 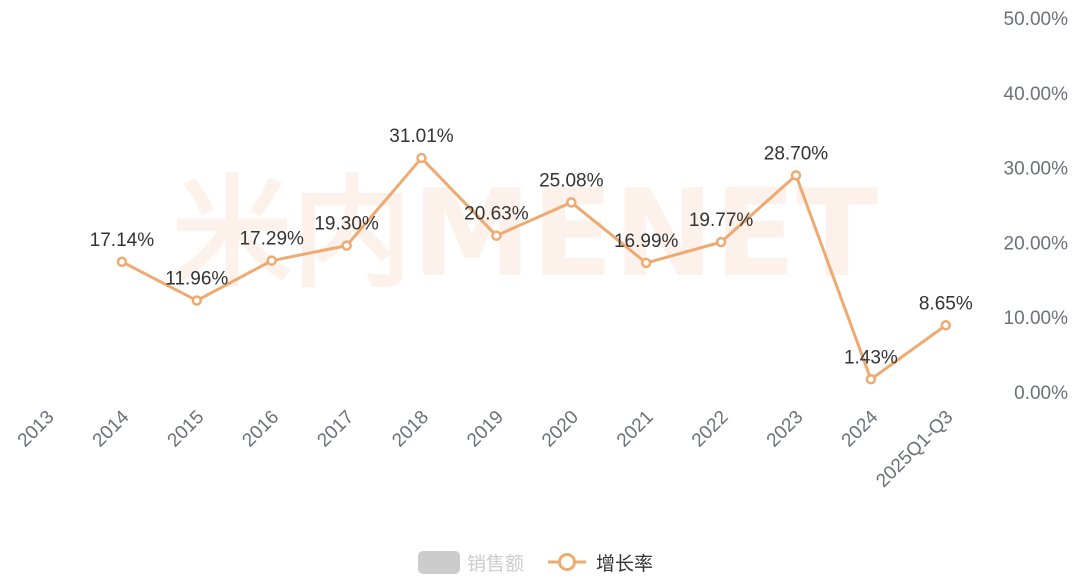 I want to click on legend-swatch-sales, so click(x=439, y=562).